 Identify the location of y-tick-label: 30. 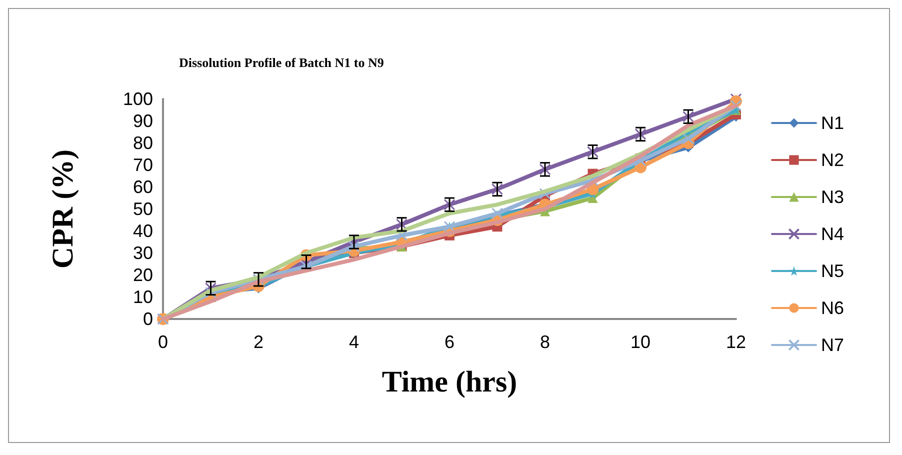
(142, 253).